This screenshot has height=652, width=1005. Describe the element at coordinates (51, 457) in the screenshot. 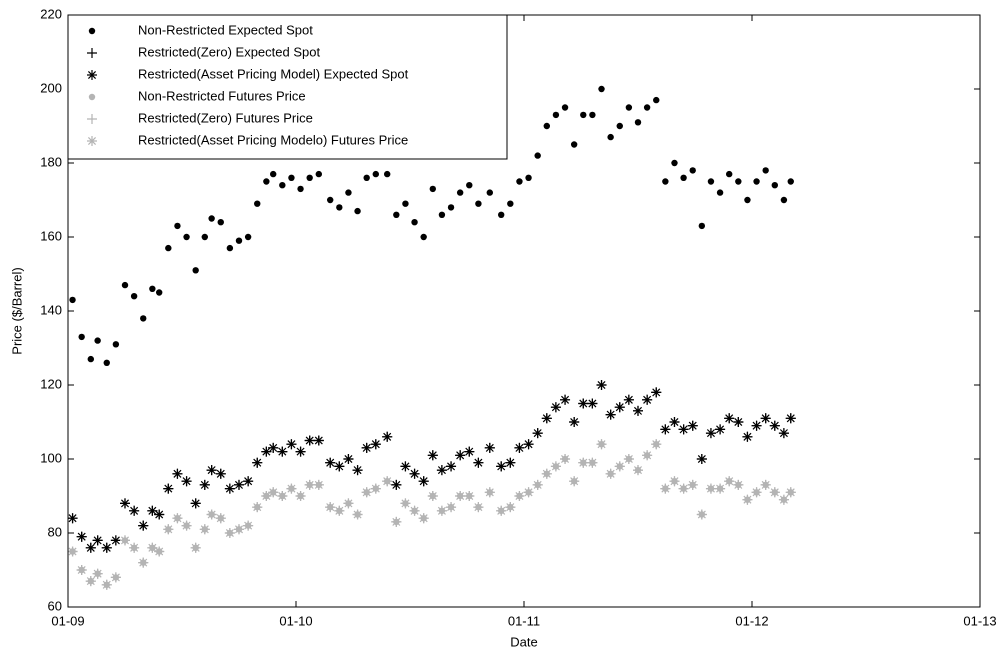

I see `y-tick-label: 100` at that location.